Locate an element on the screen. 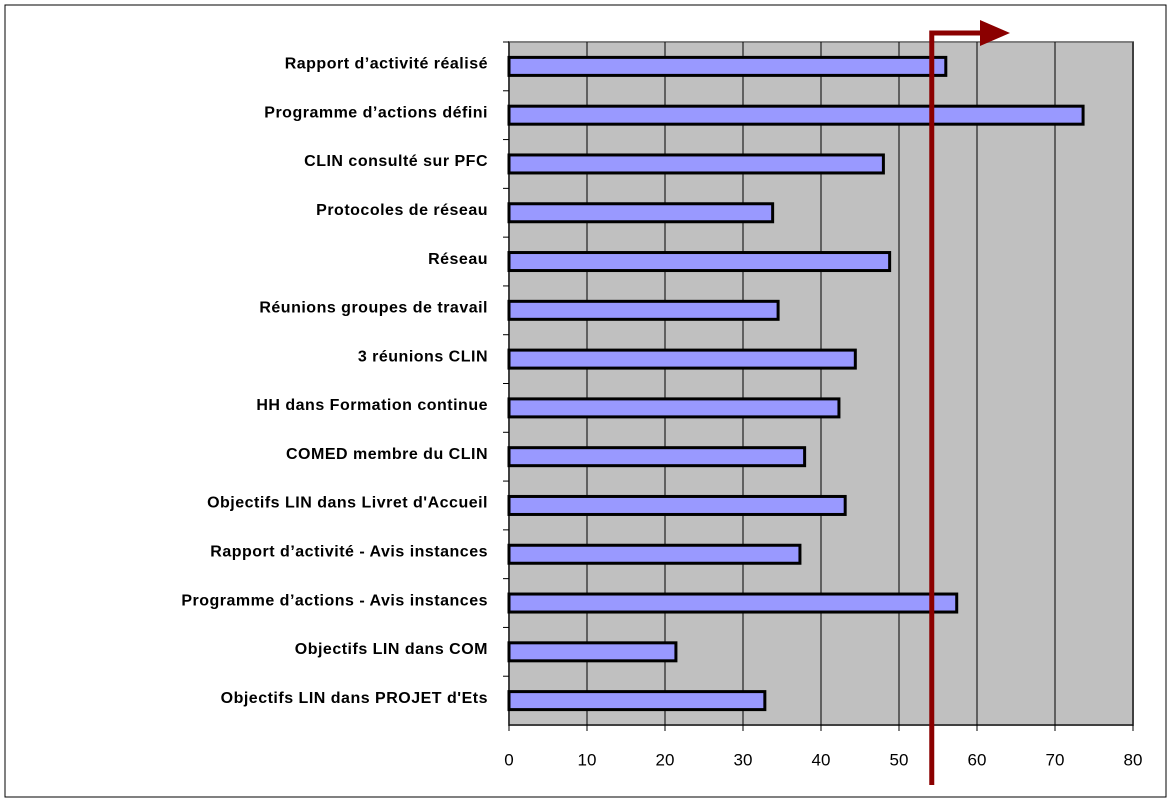  x-tick-label: 10 is located at coordinates (587, 759).